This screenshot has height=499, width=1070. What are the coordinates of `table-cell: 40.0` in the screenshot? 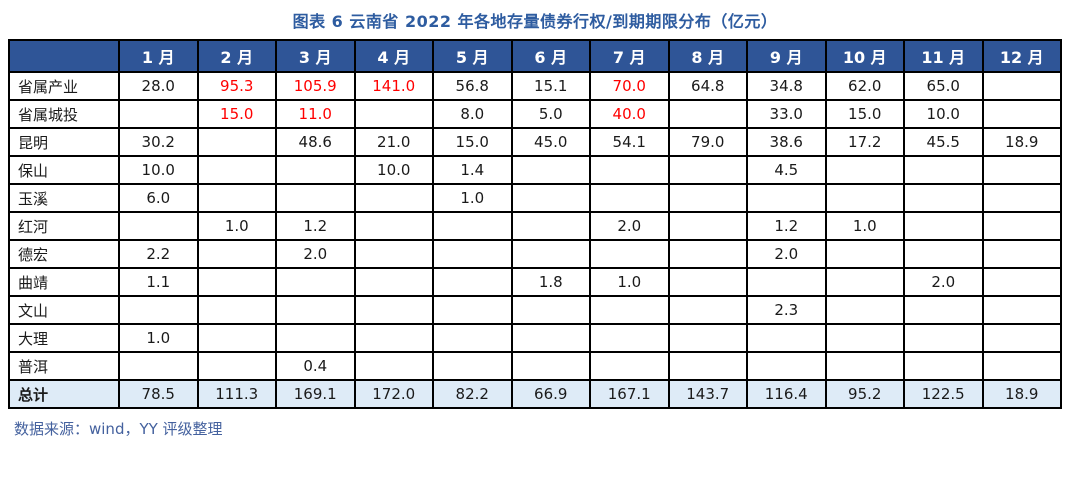 It's located at (629, 114).